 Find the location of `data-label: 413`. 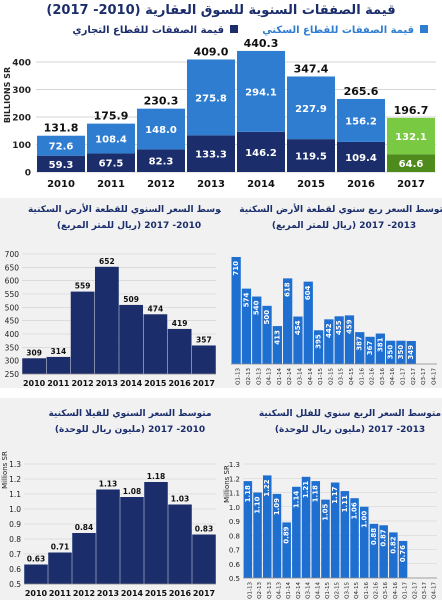

data-label: 413 is located at coordinates (277, 337).